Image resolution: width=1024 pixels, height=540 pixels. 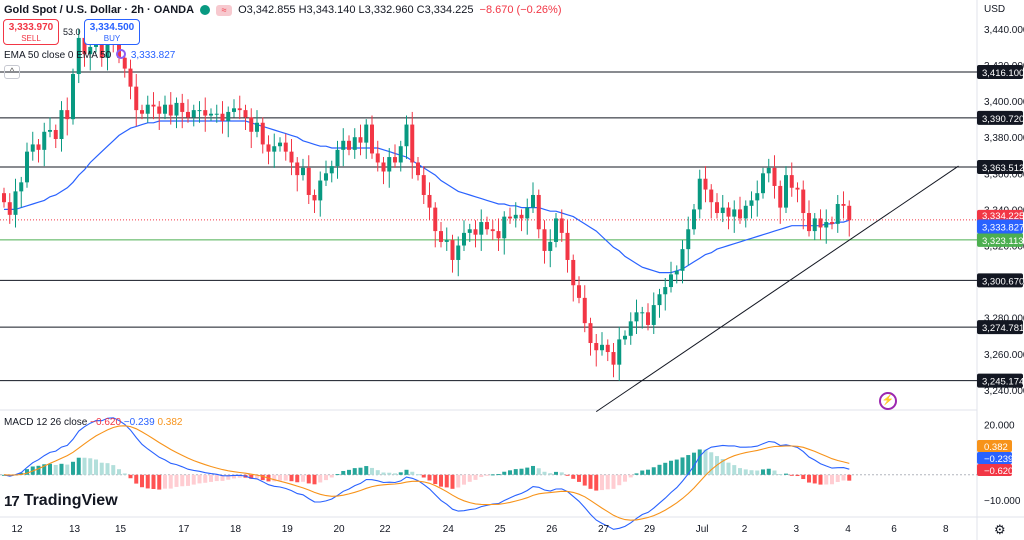 I want to click on time-tick-label: 3, so click(x=797, y=529).